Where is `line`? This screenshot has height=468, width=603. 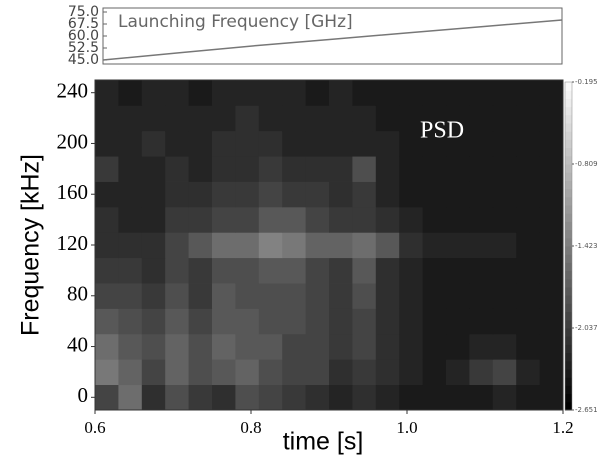
line is located at coordinates (332, 40).